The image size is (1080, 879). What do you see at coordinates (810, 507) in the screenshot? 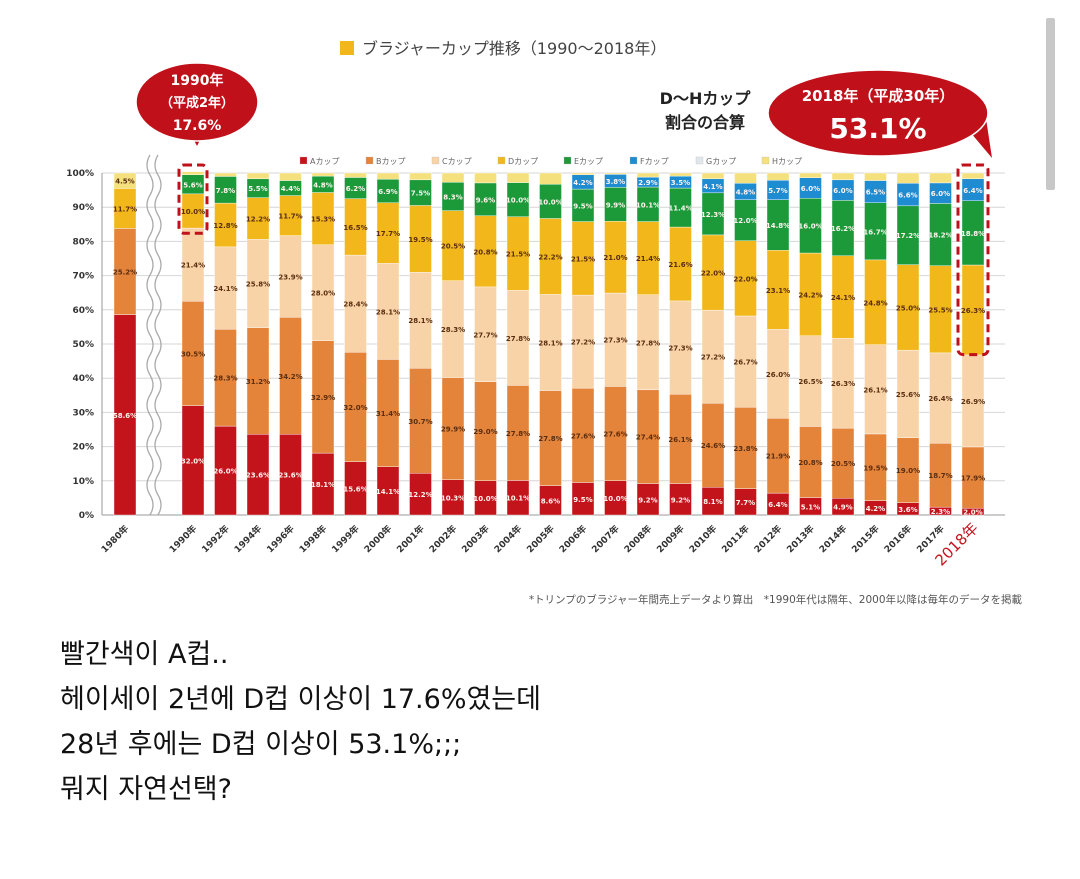
I see `bar-data-label: 5.1%` at bounding box center [810, 507].